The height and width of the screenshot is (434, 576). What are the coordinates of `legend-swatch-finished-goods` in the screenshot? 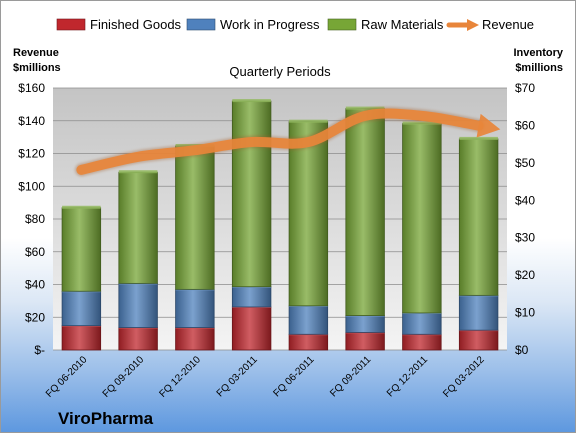 It's located at (71, 24).